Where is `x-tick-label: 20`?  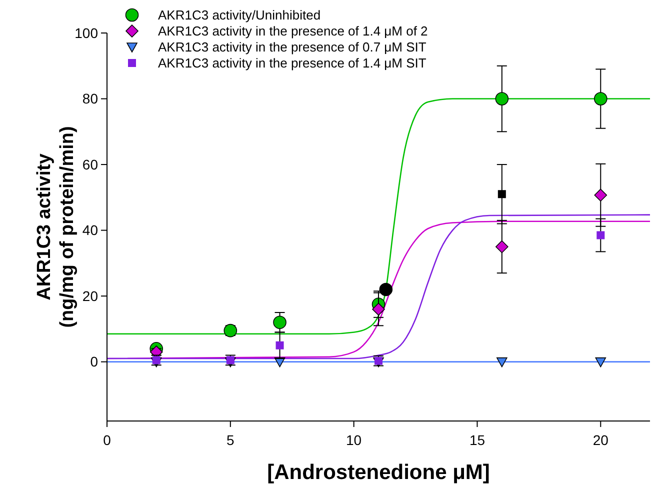
x-tick-label: 20 is located at coordinates (600, 440).